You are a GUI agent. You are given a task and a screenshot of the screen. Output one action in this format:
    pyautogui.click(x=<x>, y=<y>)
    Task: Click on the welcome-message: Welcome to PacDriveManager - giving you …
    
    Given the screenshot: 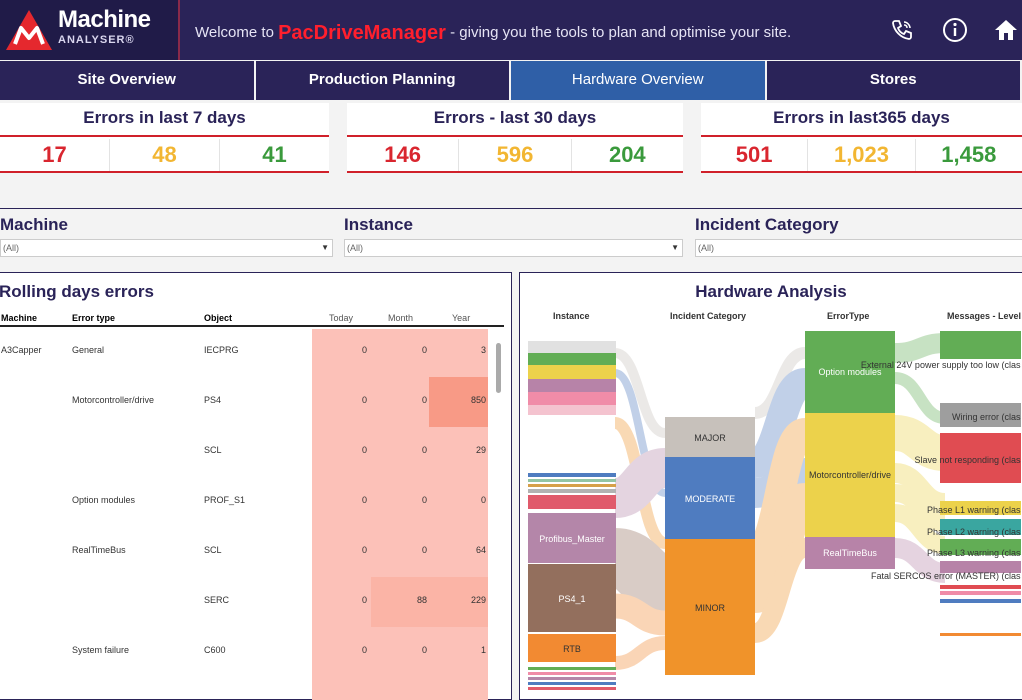 What is the action you would take?
    pyautogui.click(x=493, y=32)
    